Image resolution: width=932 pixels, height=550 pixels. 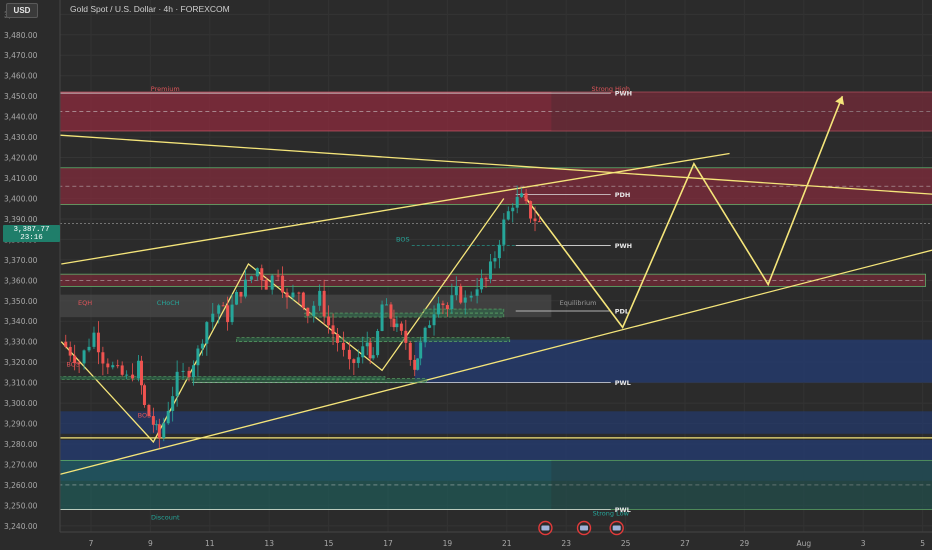 I want to click on projection-arrowhead, so click(x=840, y=101).